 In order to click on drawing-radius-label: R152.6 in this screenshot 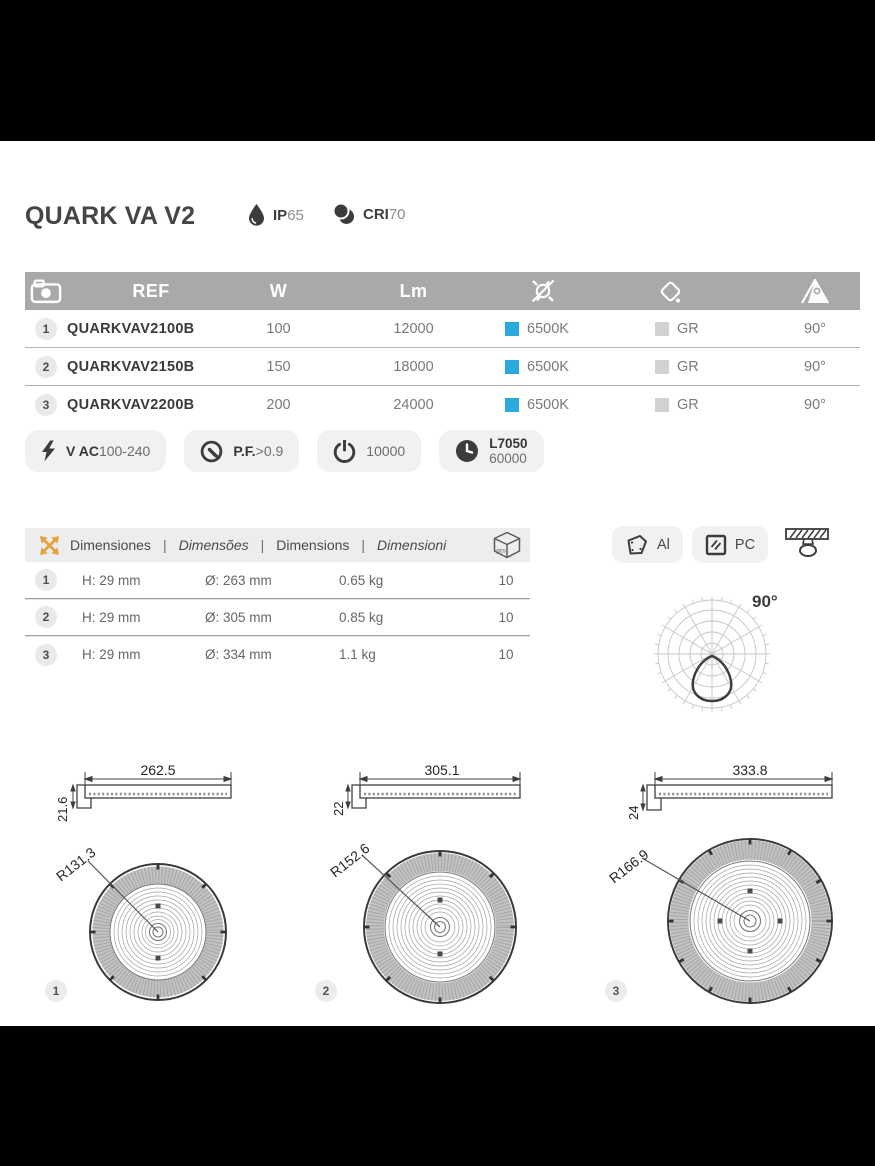, I will do `click(350, 860)`.